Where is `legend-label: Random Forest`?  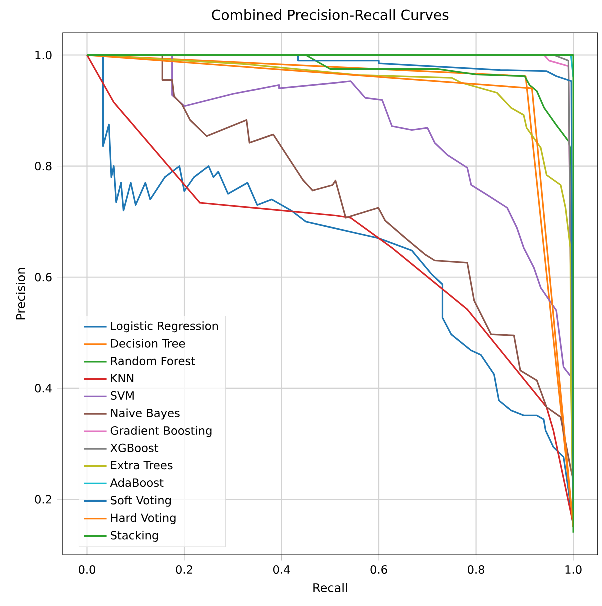 legend-label: Random Forest is located at coordinates (153, 361).